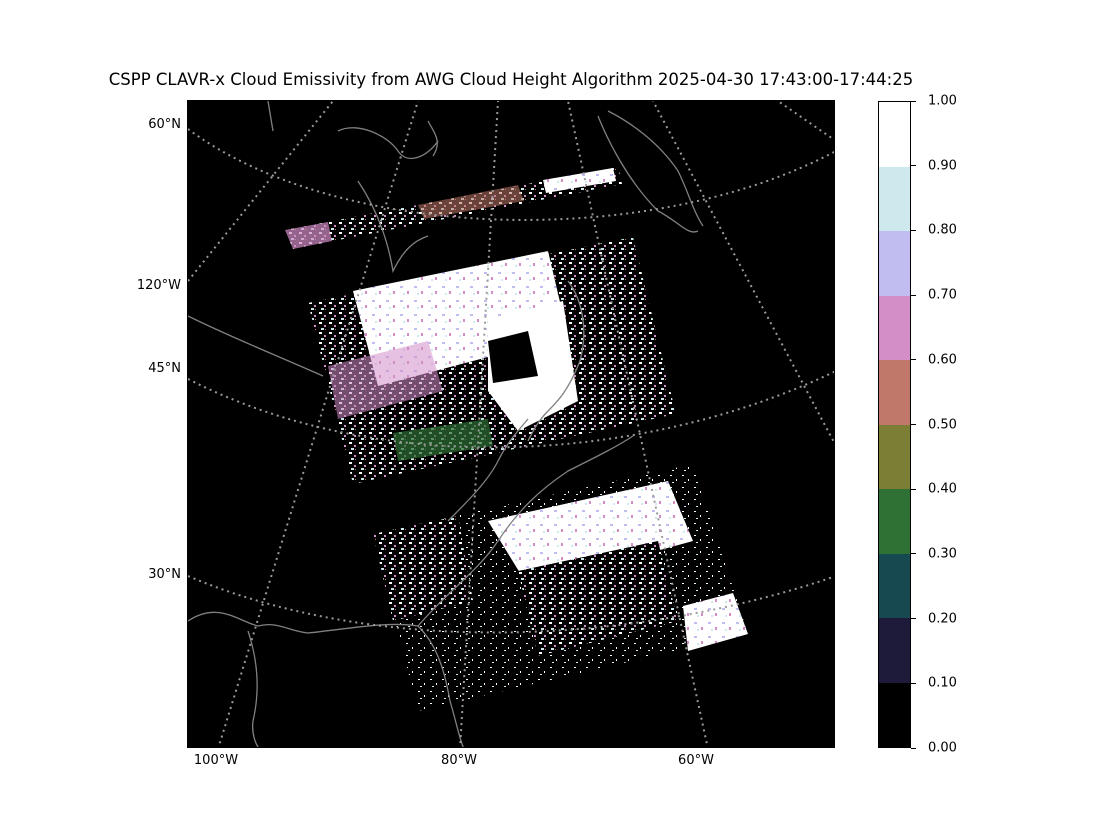 This screenshot has width=1120, height=840. I want to click on colorbar-tick-label: 0.30, so click(942, 554).